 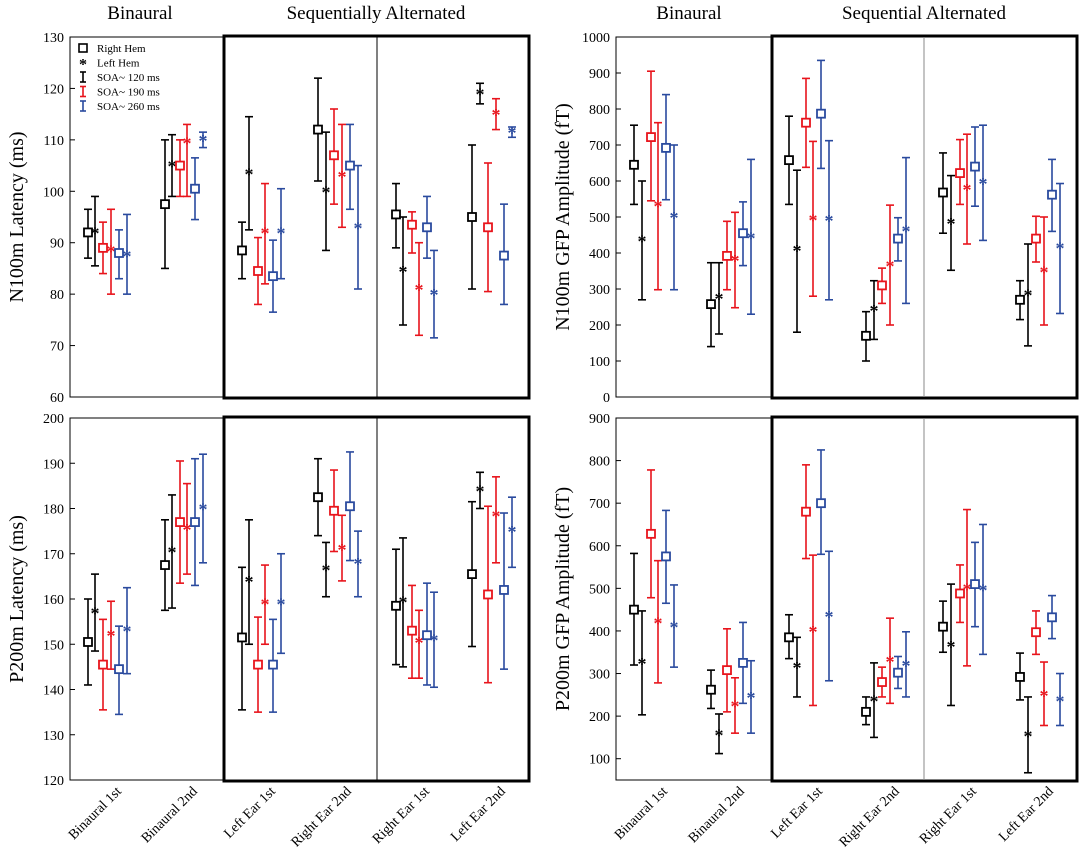 I want to click on y-tick-label: 90, so click(x=57, y=244).